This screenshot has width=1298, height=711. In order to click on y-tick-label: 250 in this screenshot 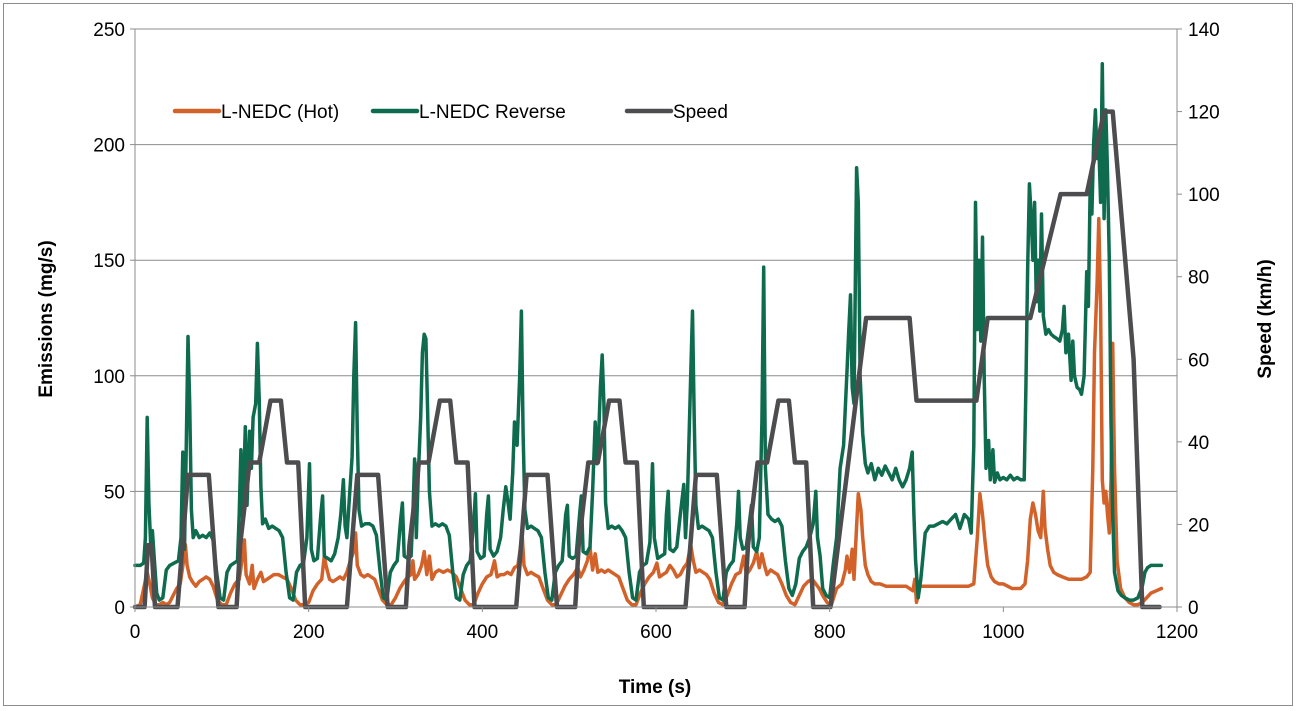, I will do `click(109, 30)`.